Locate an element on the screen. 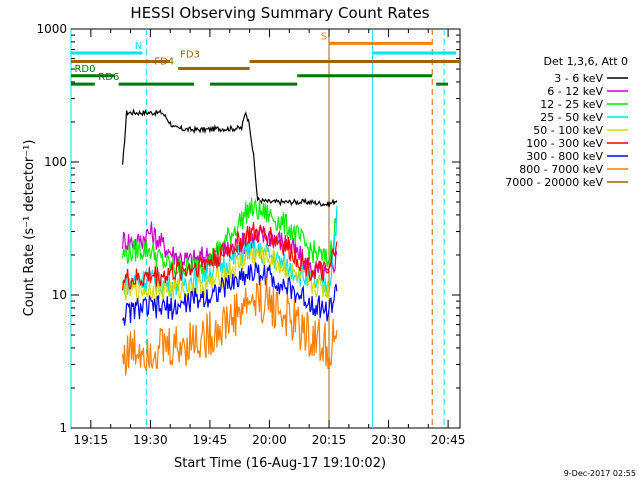 The width and height of the screenshot is (640, 480). y-tick-label-2: 100 is located at coordinates (55, 162).